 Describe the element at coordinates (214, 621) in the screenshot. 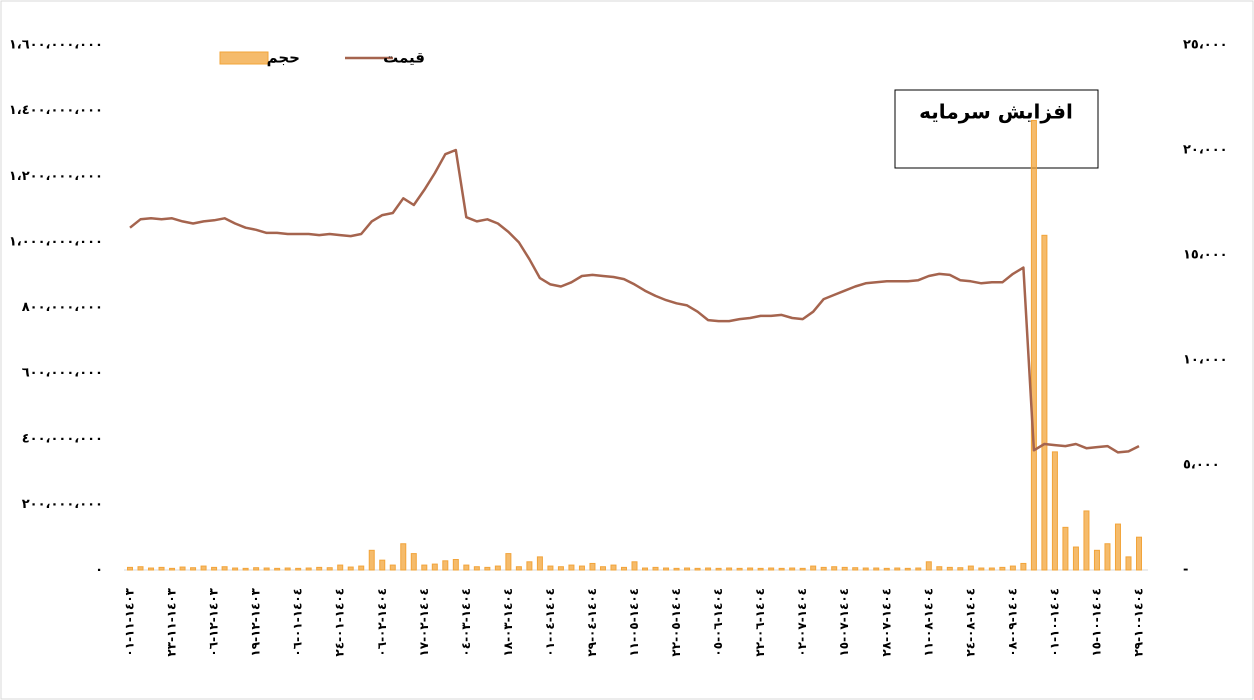

I see `x-tick-label: ١٤٠٣-١٢-٠٦` at that location.